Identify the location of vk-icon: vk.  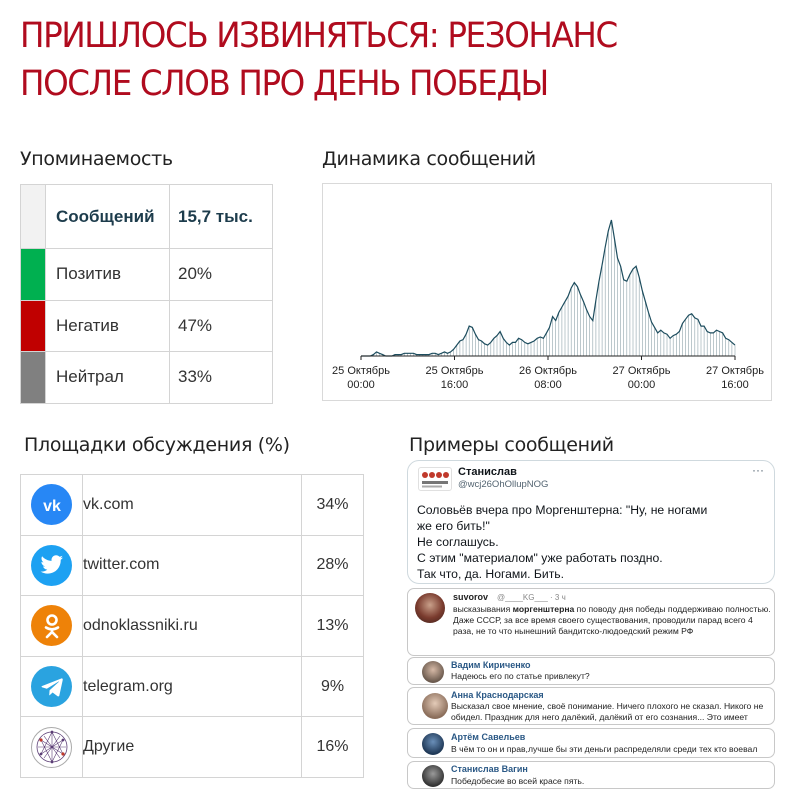
(51, 505).